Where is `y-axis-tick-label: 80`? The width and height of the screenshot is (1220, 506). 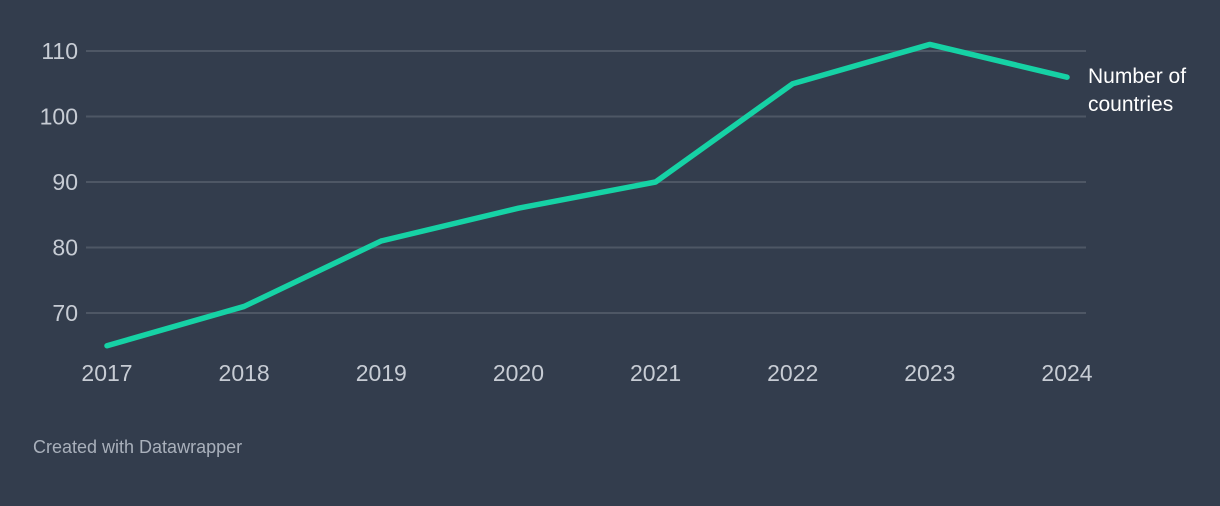
y-axis-tick-label: 80 is located at coordinates (65, 248).